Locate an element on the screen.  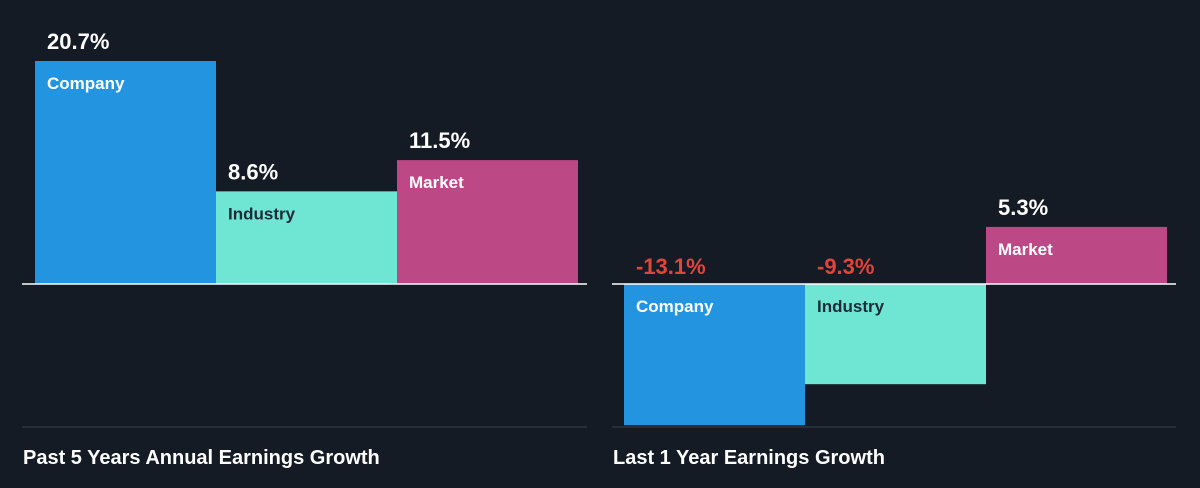
value-label-company: 20.7% is located at coordinates (78, 41).